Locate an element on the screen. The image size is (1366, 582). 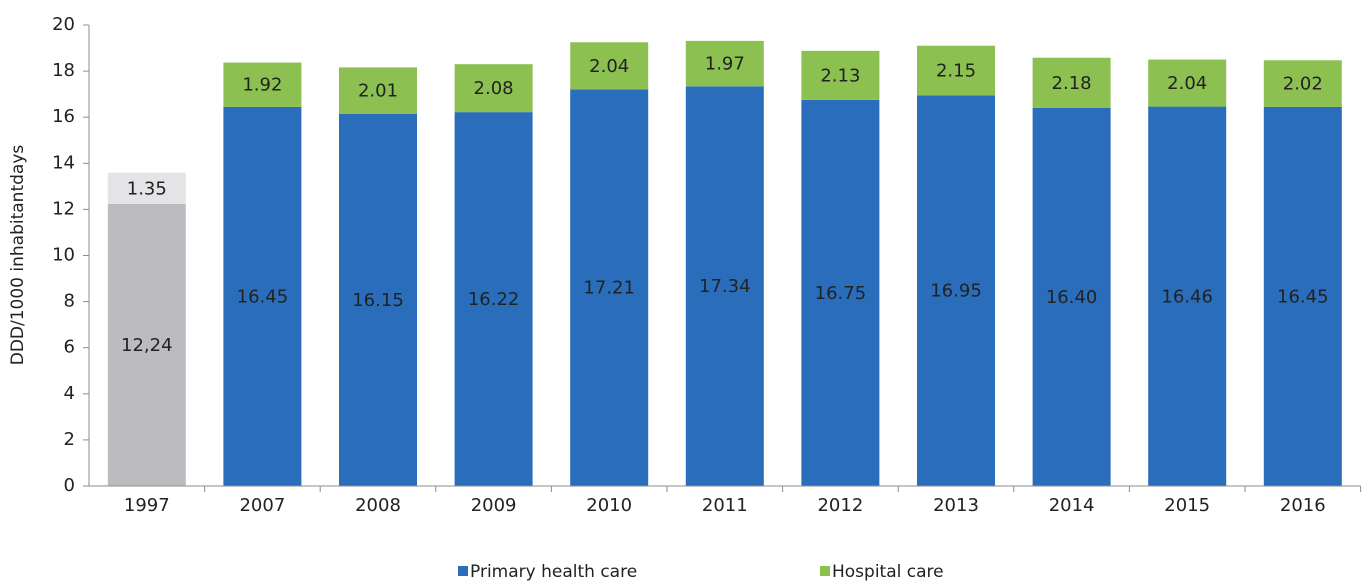
data-label: 1.35 is located at coordinates (147, 188).